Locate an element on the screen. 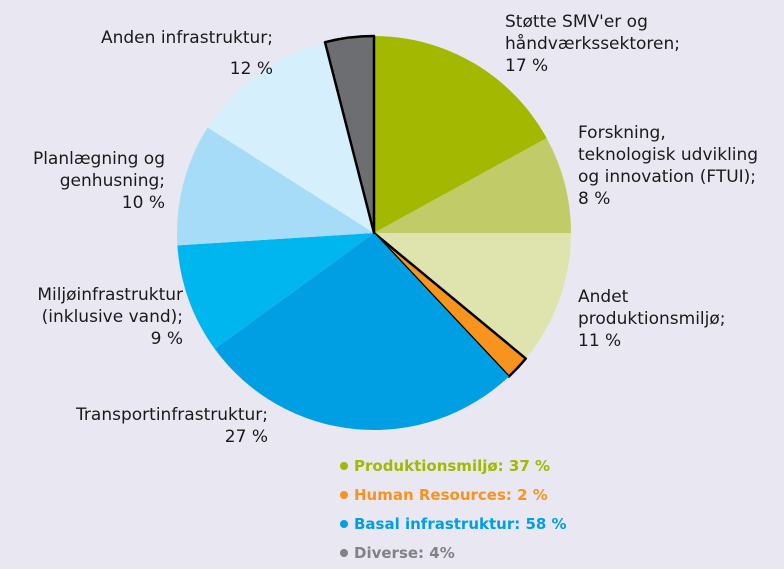  legend-label: Human Resources: 2 % is located at coordinates (451, 495).